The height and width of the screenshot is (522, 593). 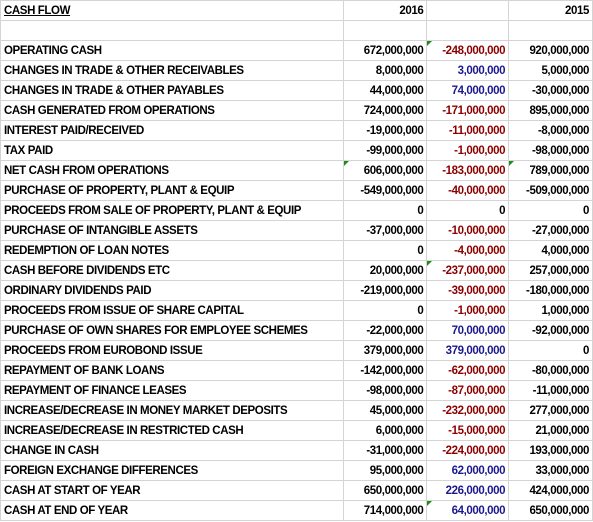 What do you see at coordinates (468, 370) in the screenshot?
I see `difference-cell: -62,000,000` at bounding box center [468, 370].